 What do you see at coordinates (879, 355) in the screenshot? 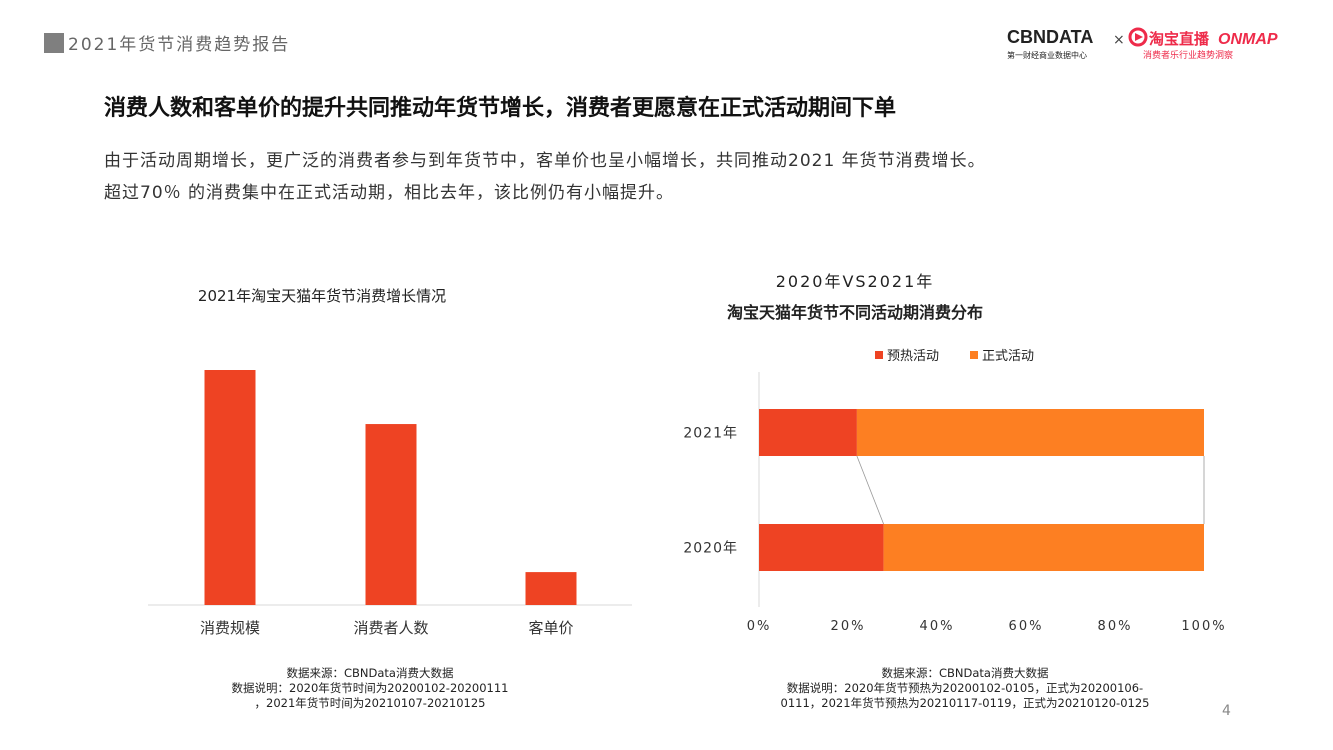
I see `legend-swatch-preheat` at bounding box center [879, 355].